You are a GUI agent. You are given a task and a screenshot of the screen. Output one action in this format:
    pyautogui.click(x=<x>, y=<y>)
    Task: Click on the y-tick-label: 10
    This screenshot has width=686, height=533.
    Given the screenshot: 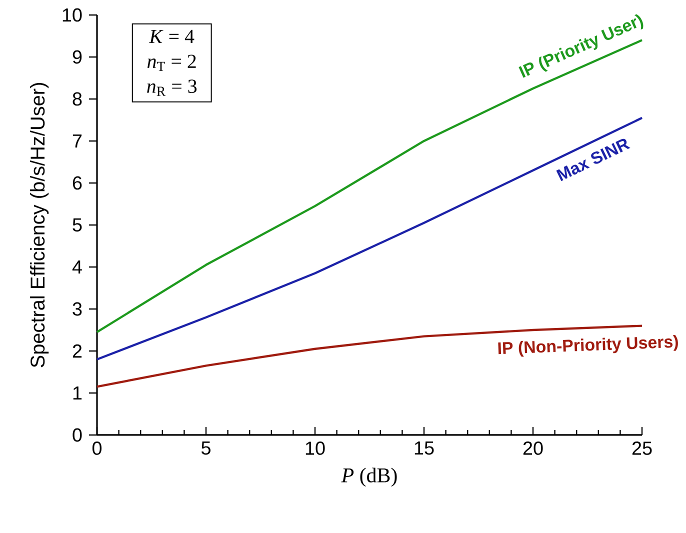 What is the action you would take?
    pyautogui.click(x=72, y=15)
    